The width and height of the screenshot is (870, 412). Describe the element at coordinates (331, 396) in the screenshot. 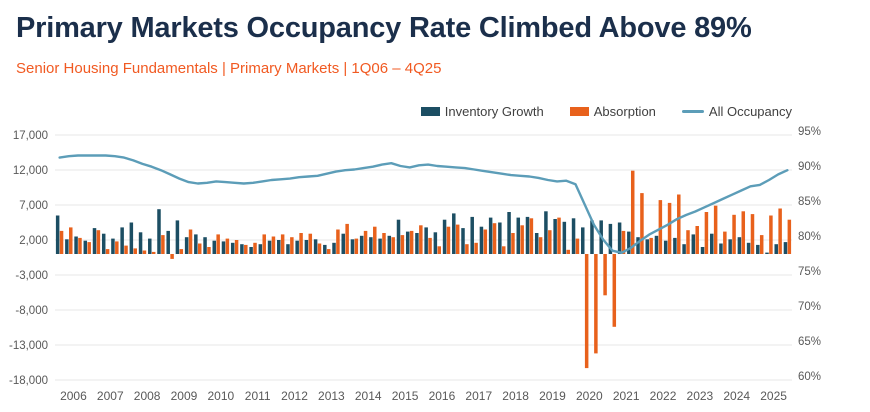

I see `svg-text: 2013` at that location.